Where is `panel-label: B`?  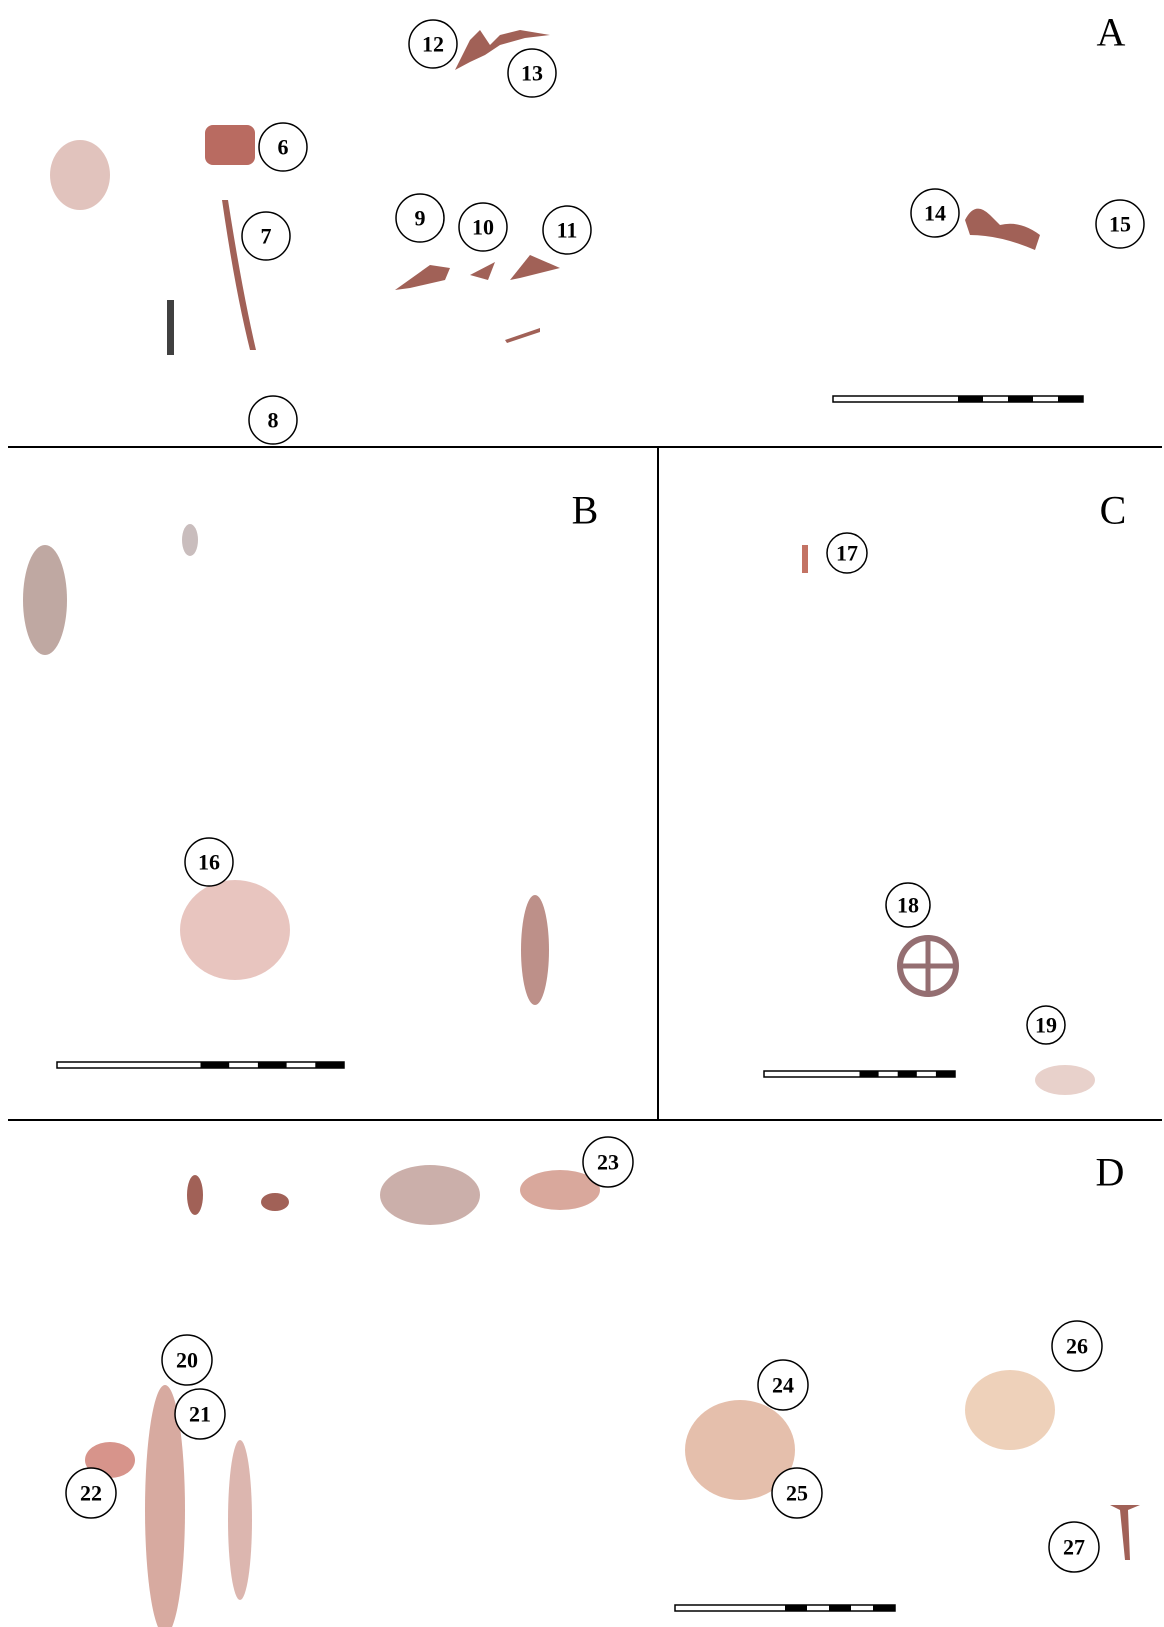 panel-label: B is located at coordinates (585, 510).